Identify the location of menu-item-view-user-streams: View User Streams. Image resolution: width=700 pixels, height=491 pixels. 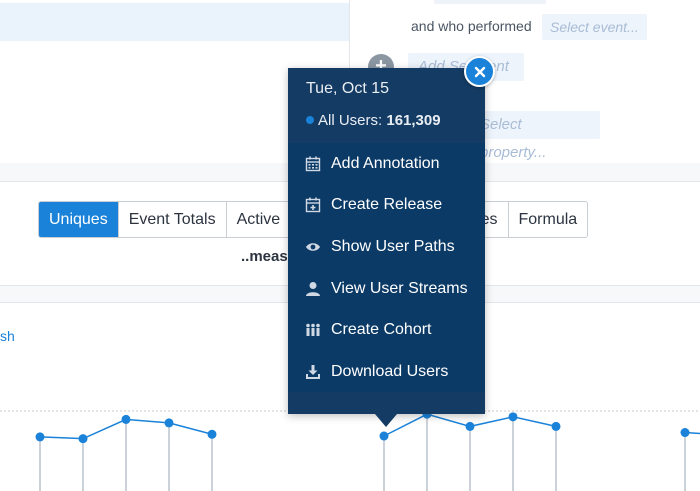
(386, 289).